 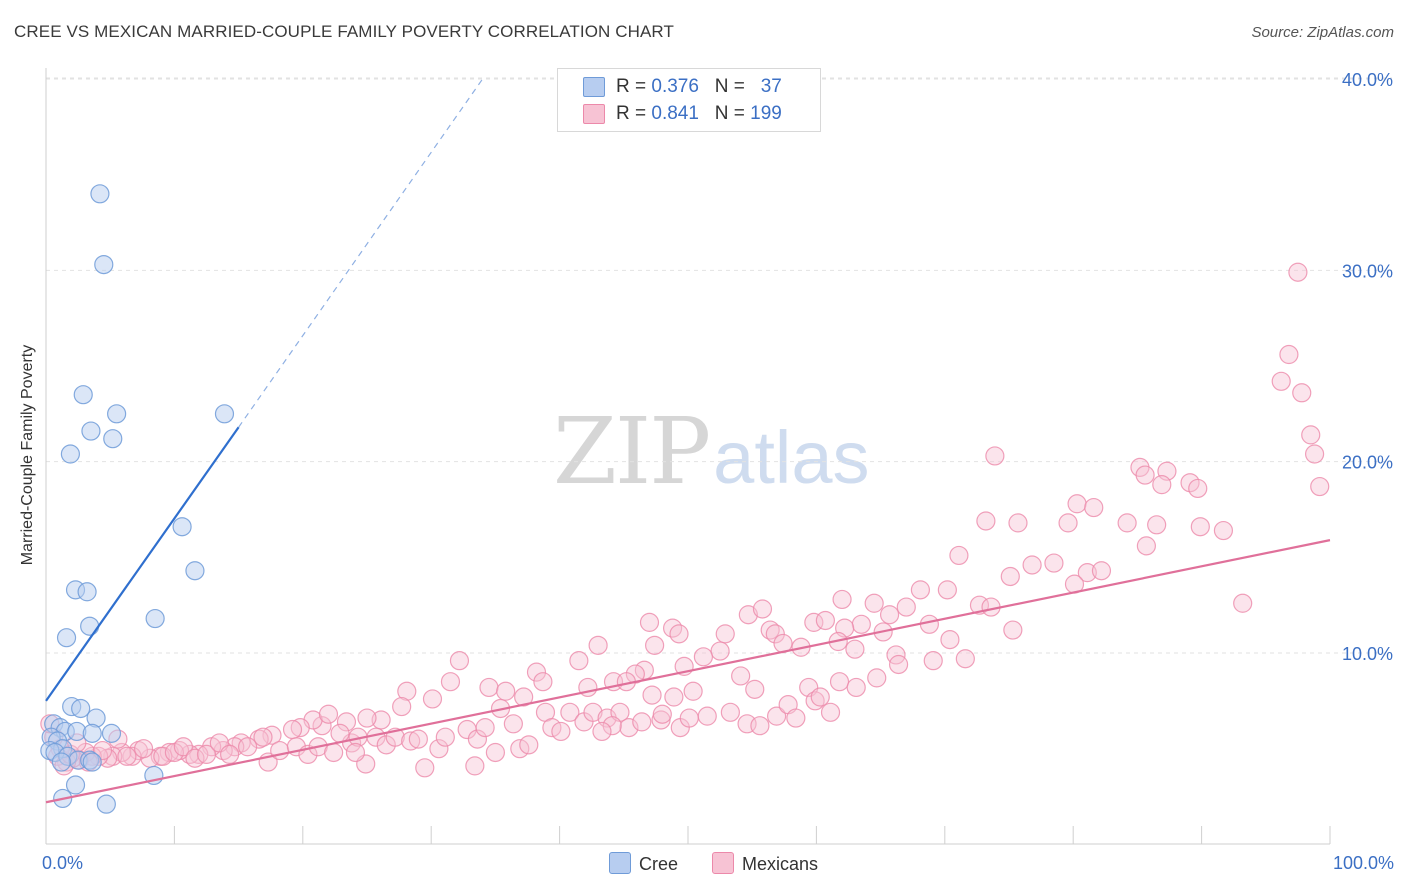 What do you see at coordinates (723, 863) in the screenshot?
I see `legend-mexicans-swatch` at bounding box center [723, 863].